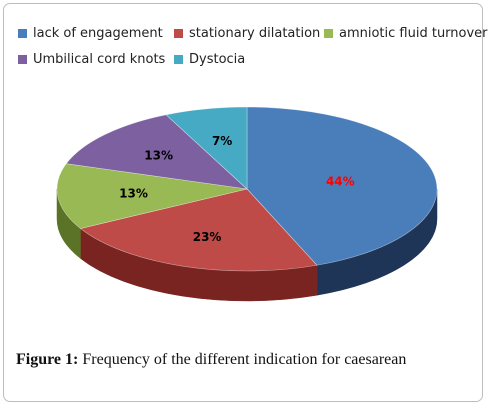  I want to click on legend-item-dystocia: Dystocia, so click(209, 59).